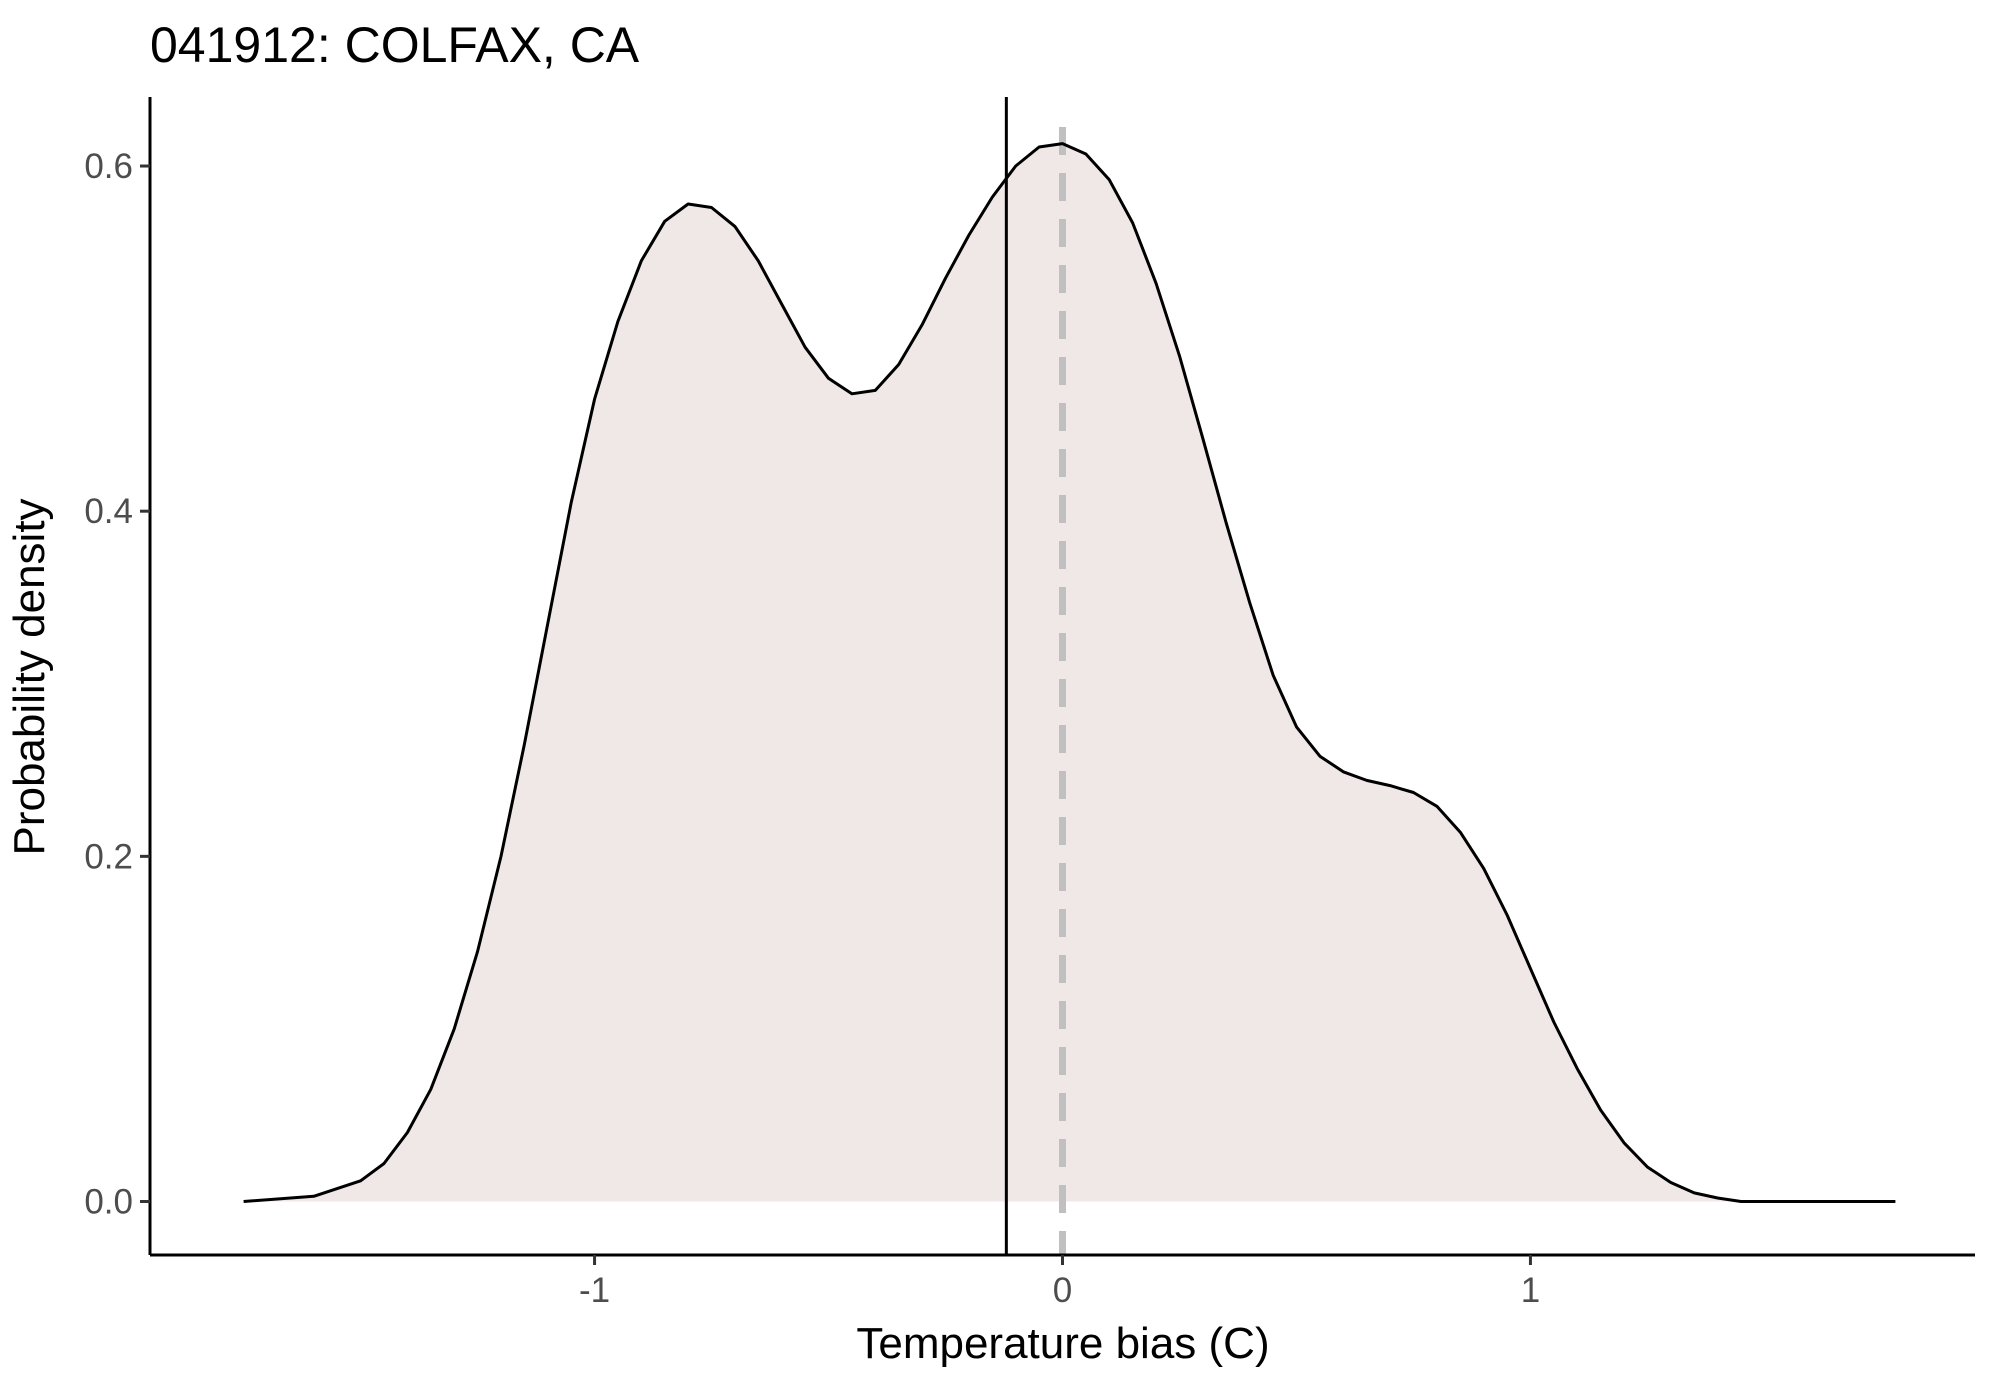  Describe the element at coordinates (29, 676) in the screenshot. I see `y-axis-label: Probability density` at that location.